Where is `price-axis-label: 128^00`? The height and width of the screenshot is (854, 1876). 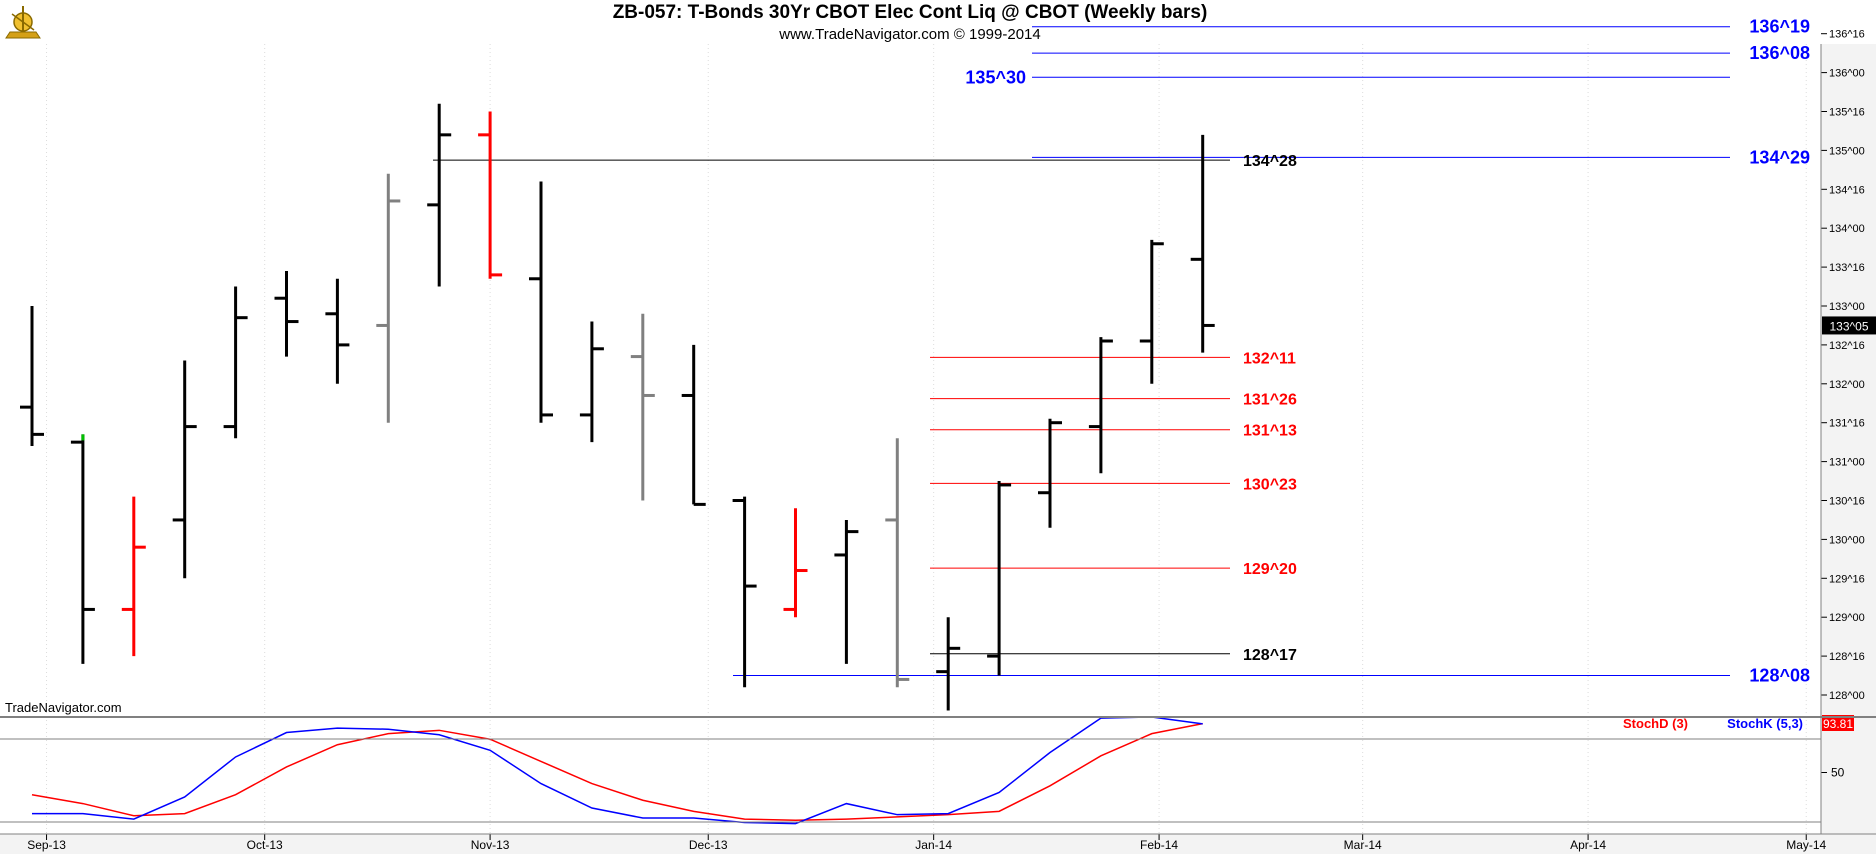
price-axis-label: 128^00 is located at coordinates (1847, 696).